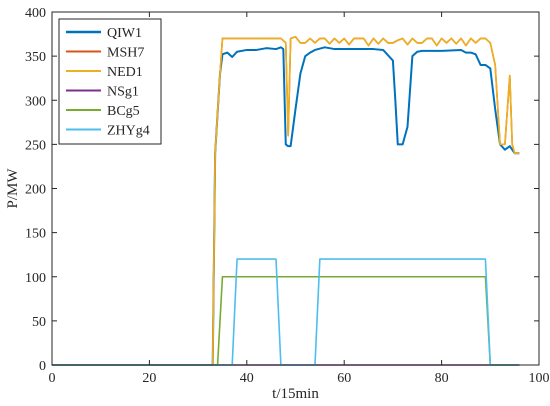 Image resolution: width=550 pixels, height=406 pixels. Describe the element at coordinates (35, 190) in the screenshot. I see `y-tick-label: 200` at that location.